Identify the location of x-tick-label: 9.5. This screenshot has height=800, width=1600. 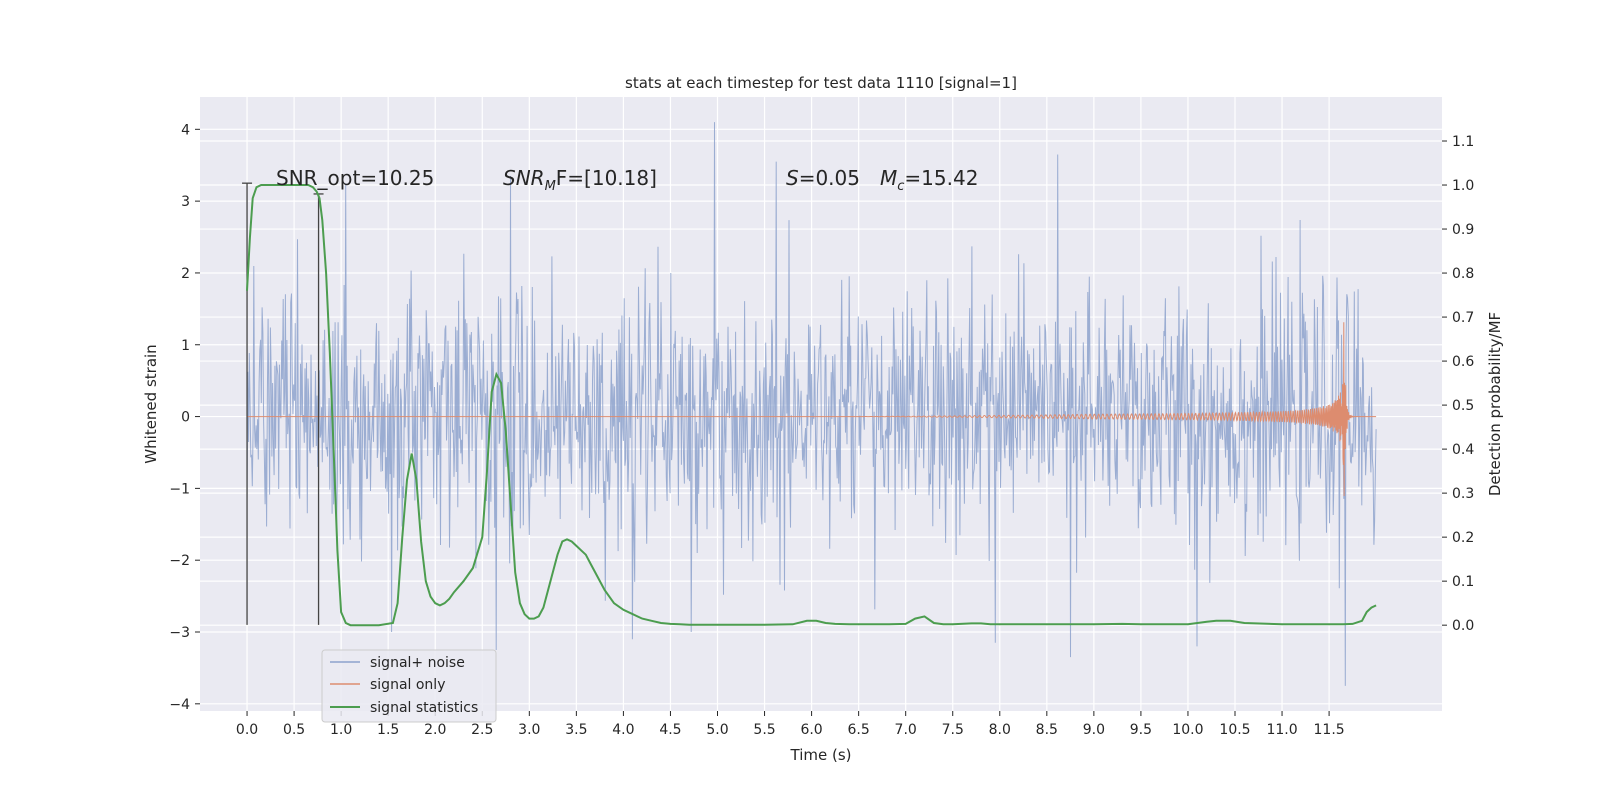
(1141, 730).